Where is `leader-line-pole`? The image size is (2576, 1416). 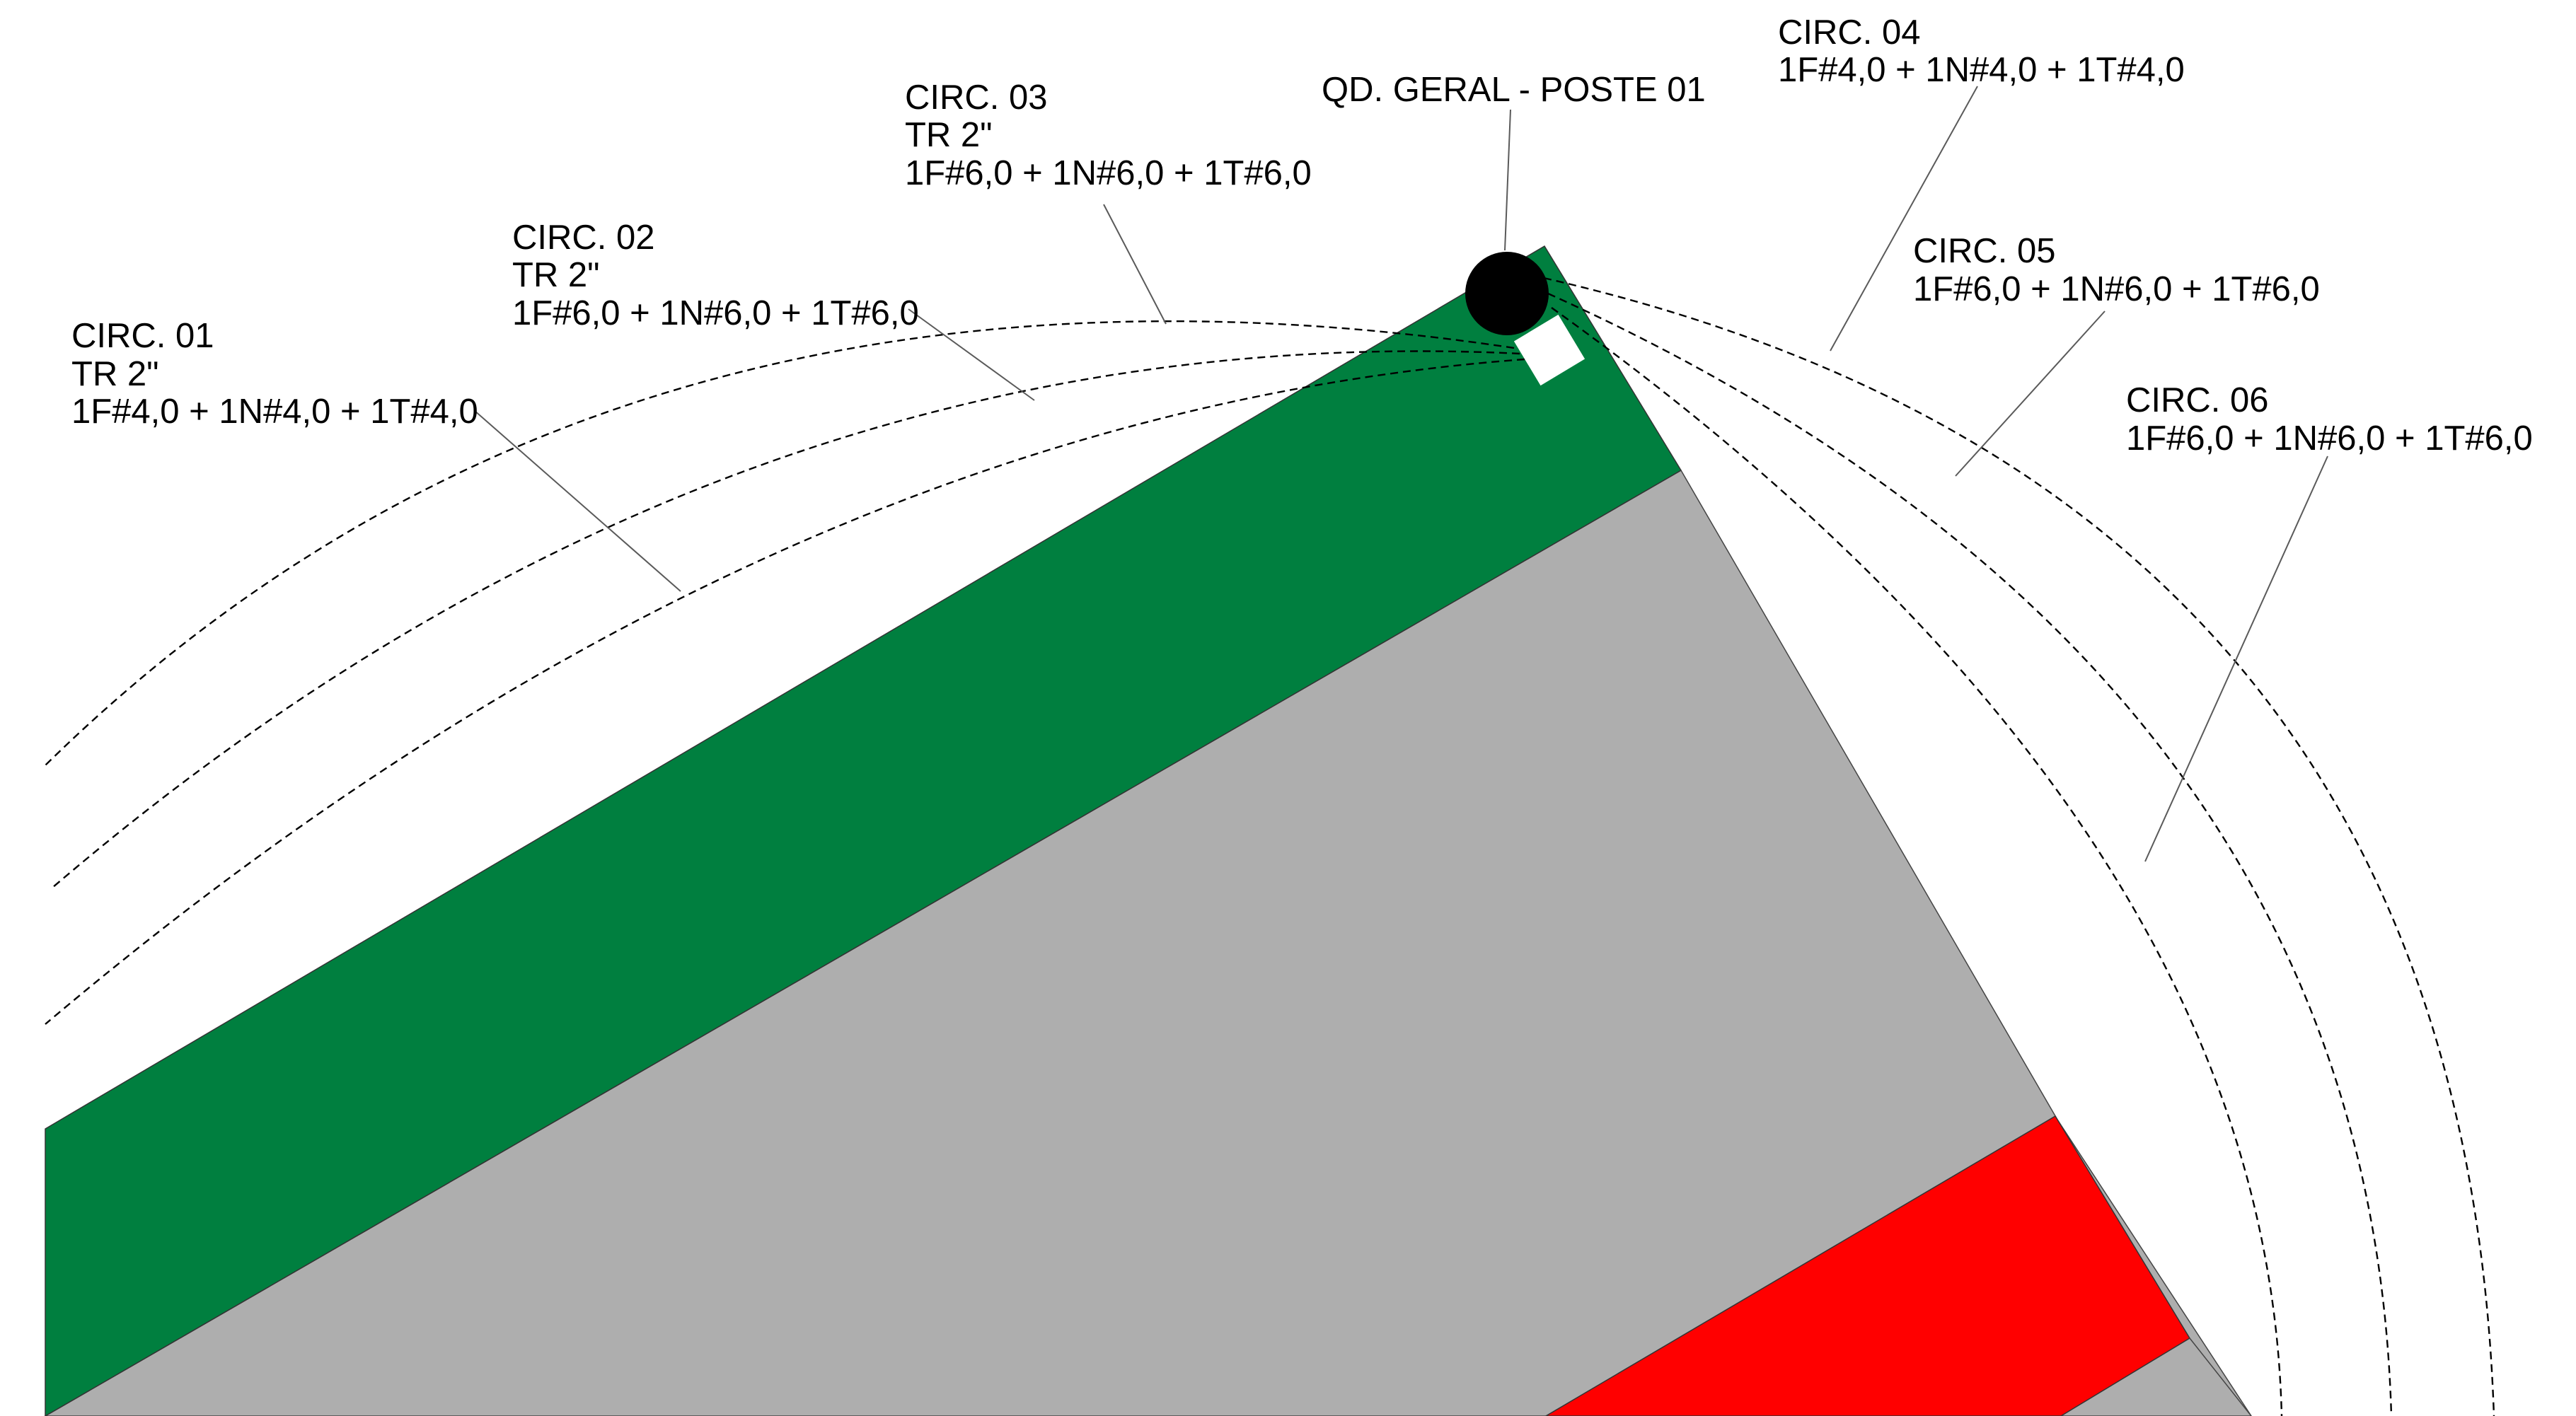 leader-line-pole is located at coordinates (1508, 180).